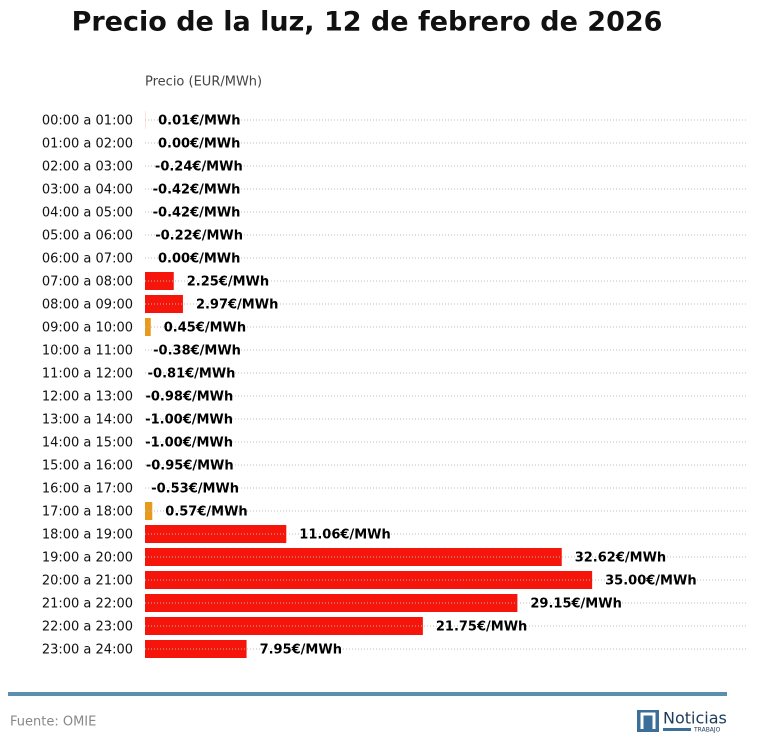 The height and width of the screenshot is (755, 758). What do you see at coordinates (199, 167) in the screenshot?
I see `value-label: -0.24€/MWh` at bounding box center [199, 167].